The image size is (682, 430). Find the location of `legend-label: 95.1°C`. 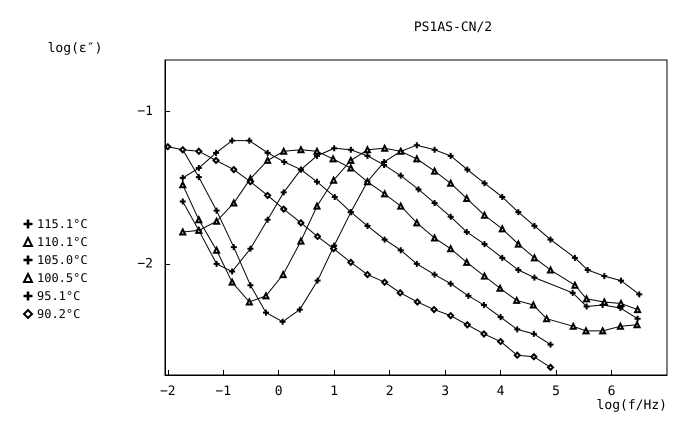

legend-label: 95.1°C is located at coordinates (58, 296).